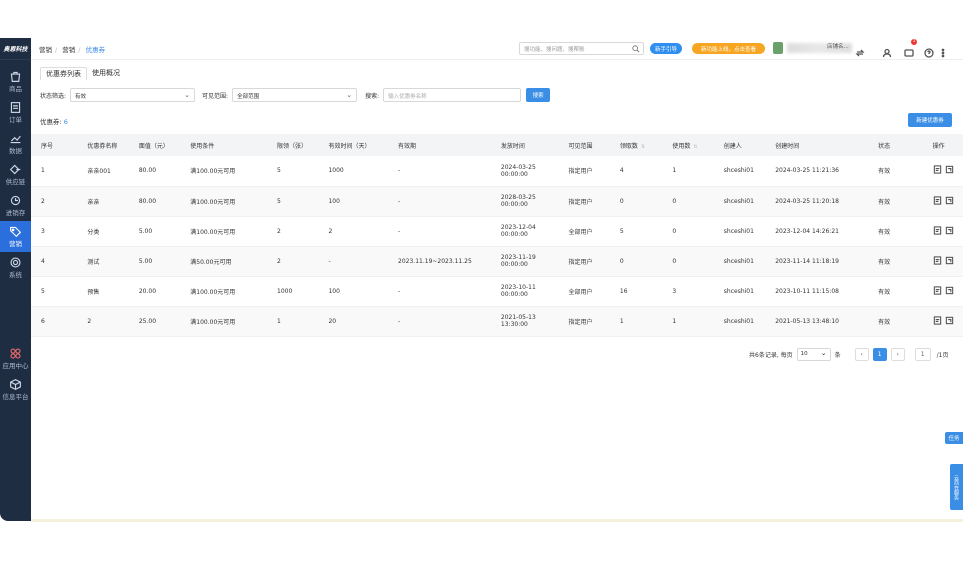 This screenshot has height=563, width=963. What do you see at coordinates (688, 145) in the screenshot?
I see `col-header: 使用数 ⇅` at bounding box center [688, 145].